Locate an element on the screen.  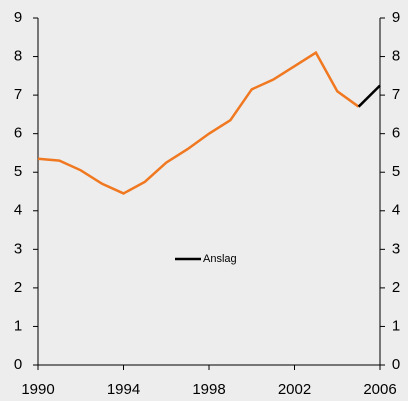
y-tick-label: 8 is located at coordinates (18, 56).